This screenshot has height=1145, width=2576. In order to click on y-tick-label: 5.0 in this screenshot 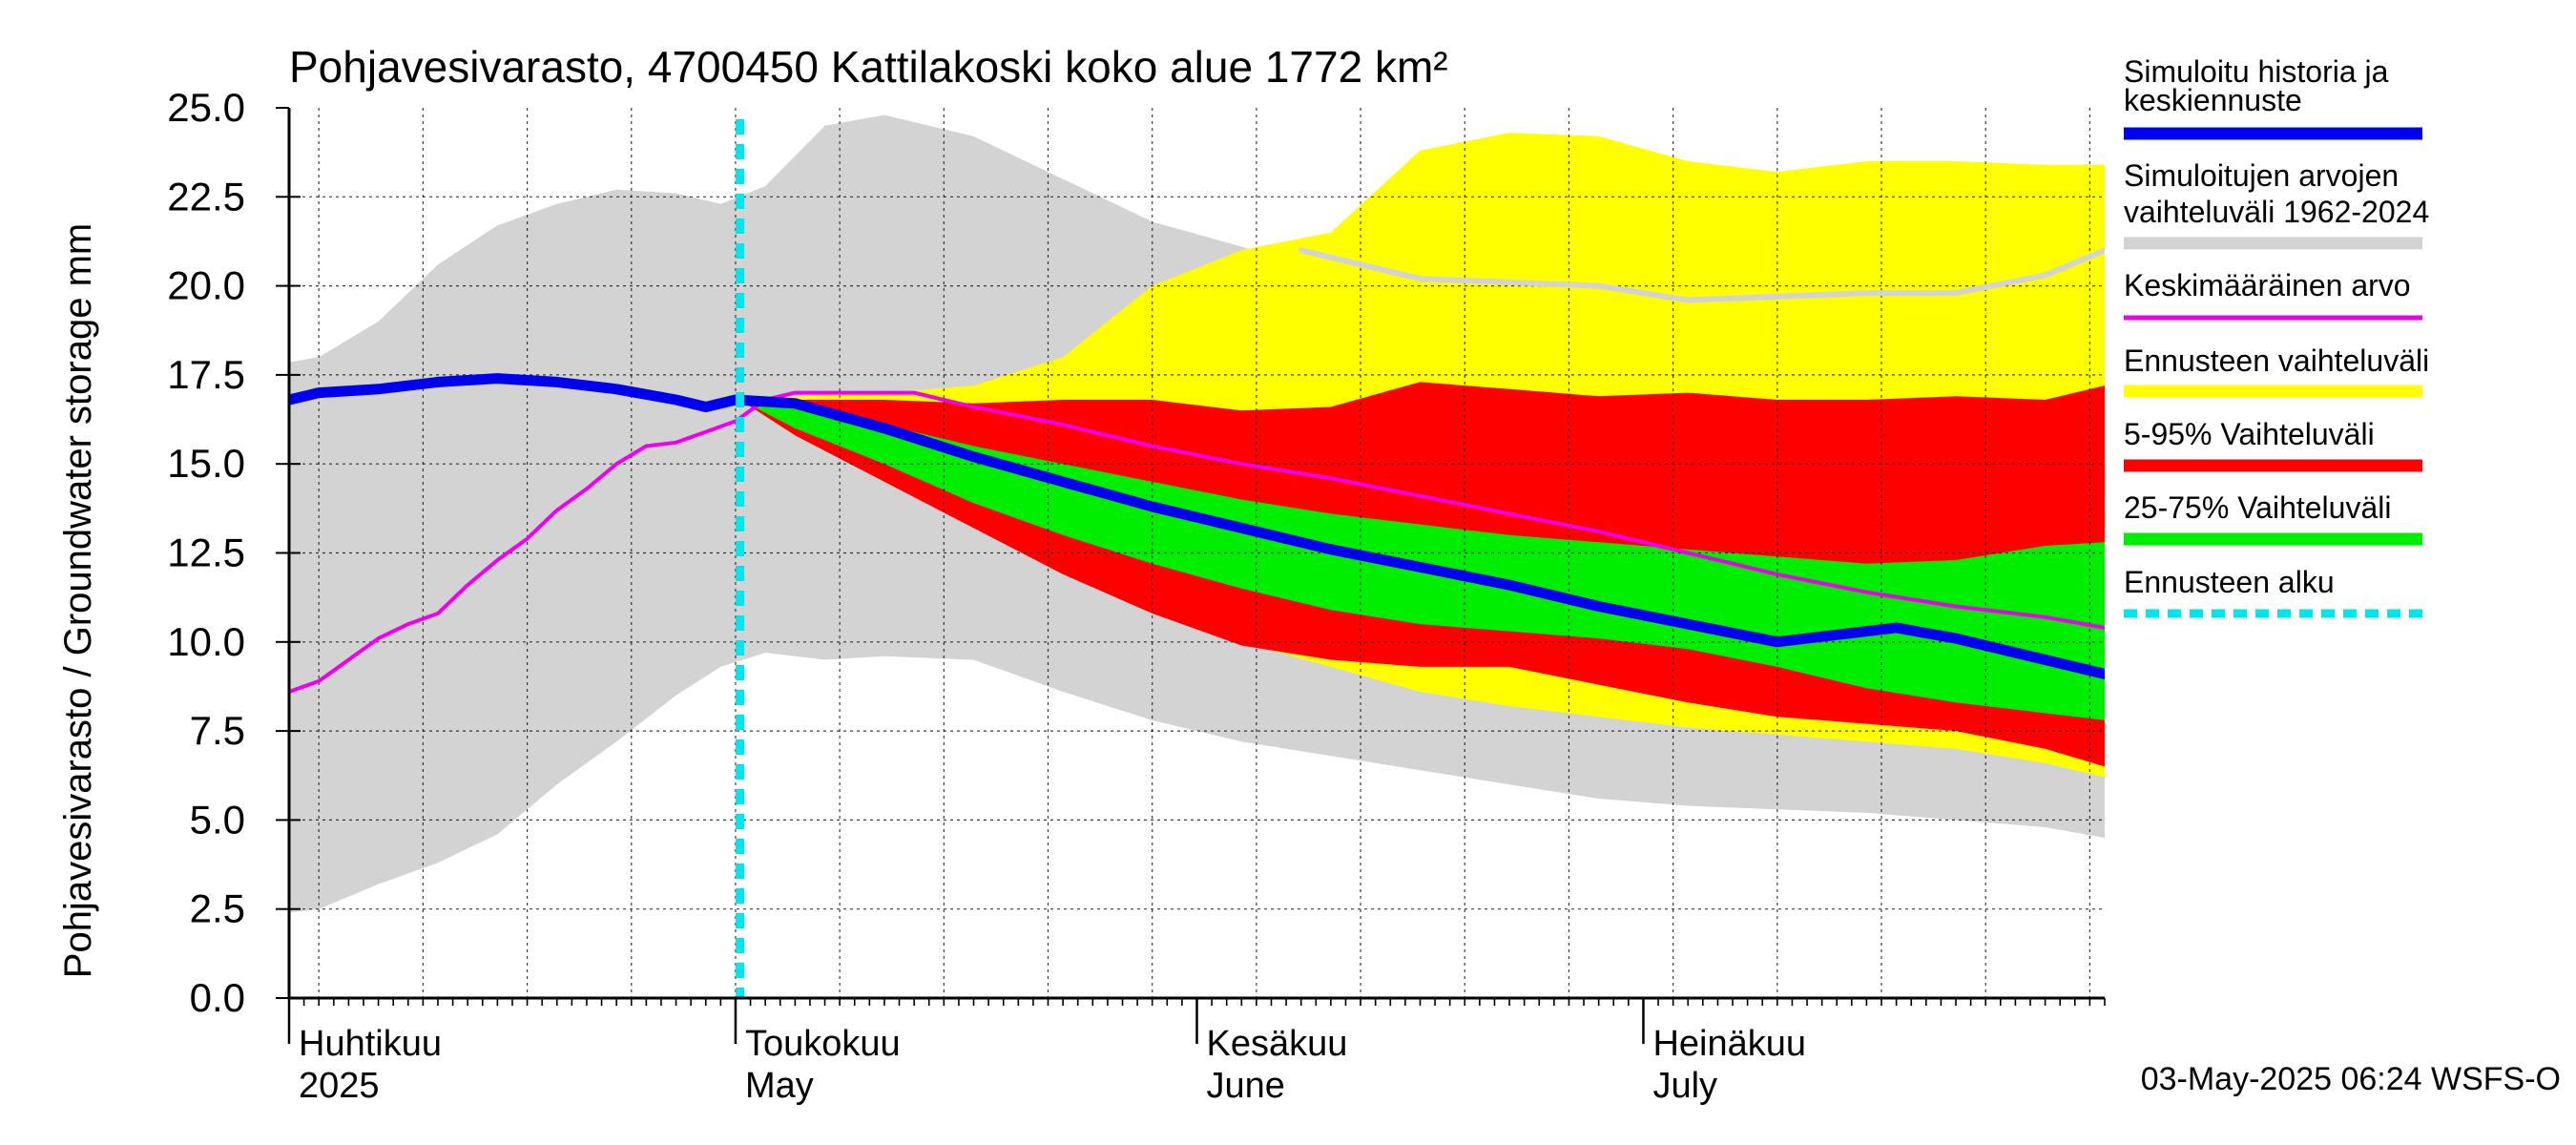, I will do `click(217, 819)`.